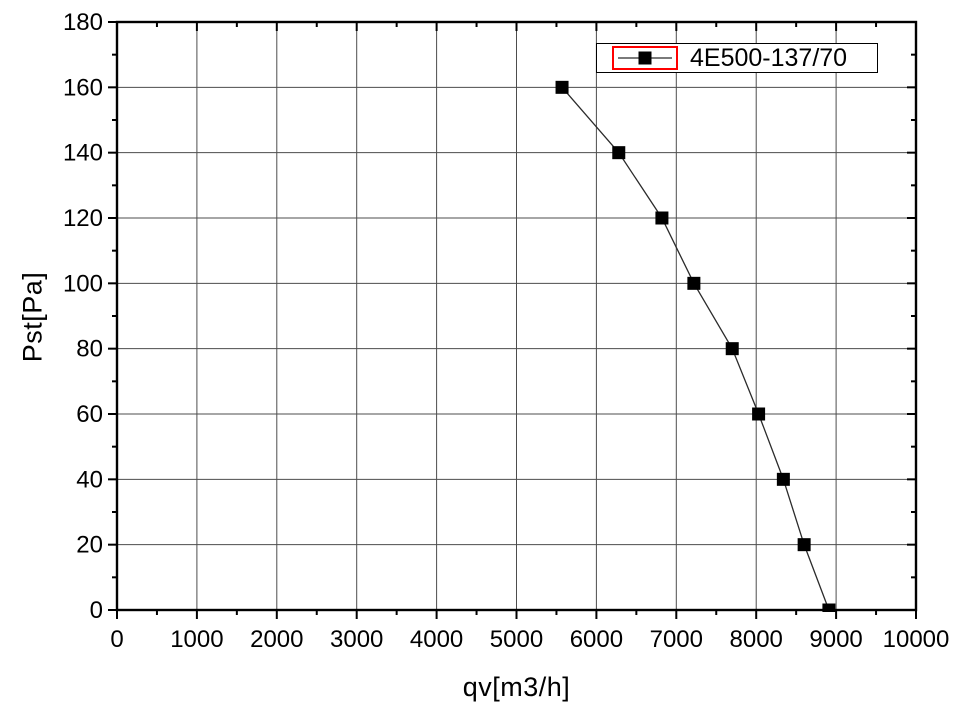 This screenshot has height=710, width=960. I want to click on y-tick-label: 40, so click(89, 479).